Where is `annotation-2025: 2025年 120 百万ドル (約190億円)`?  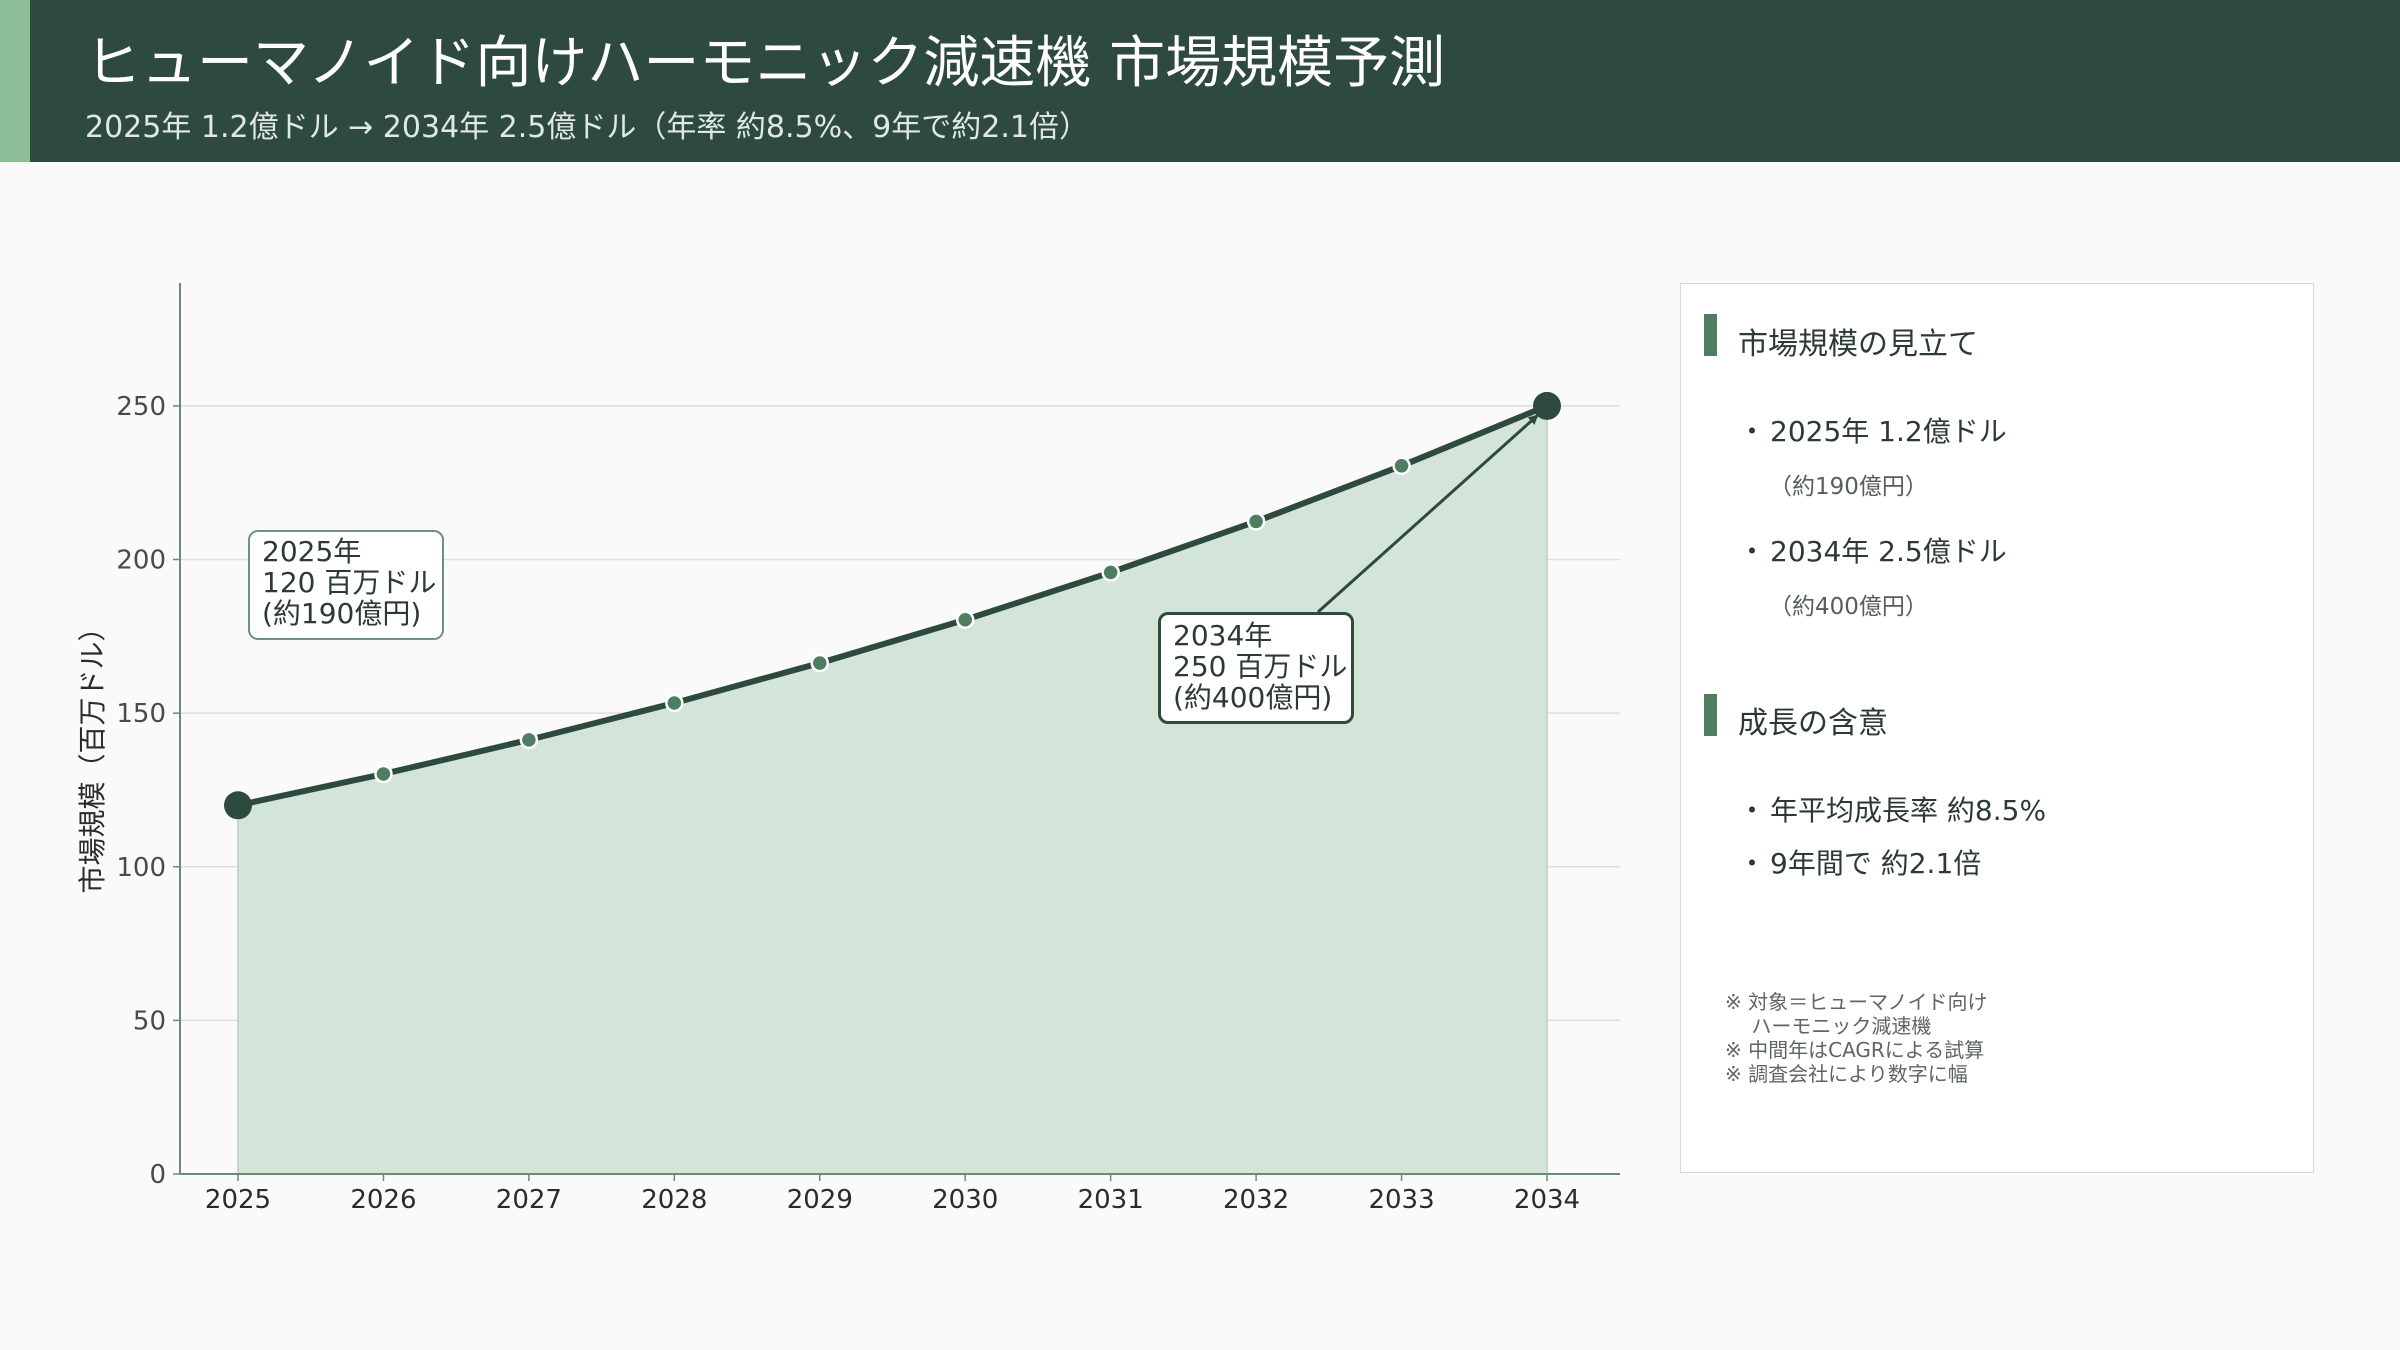 annotation-2025: 2025年 120 百万ドル (約190億円) is located at coordinates (346, 585).